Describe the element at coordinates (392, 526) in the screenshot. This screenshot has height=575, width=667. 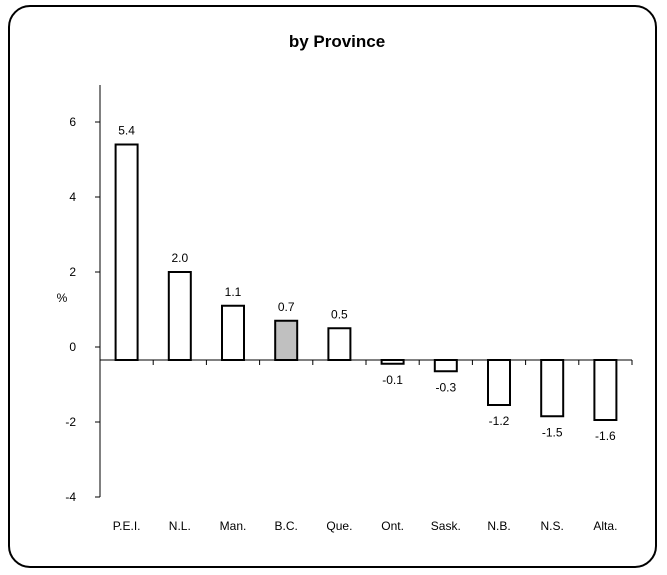
I see `x-tick-label: Ont.` at that location.